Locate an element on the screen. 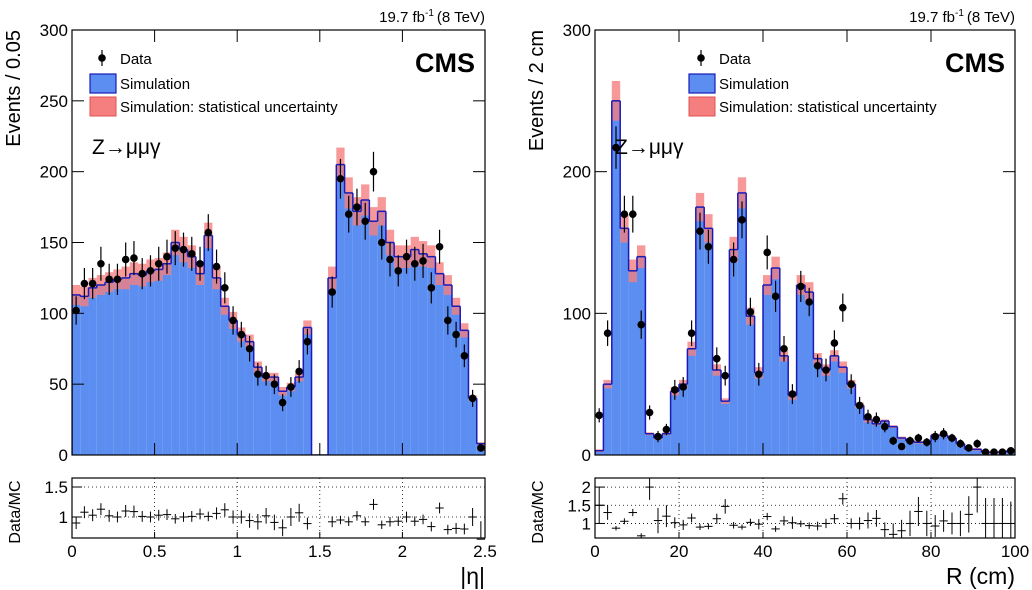  x-tick-label: 2 is located at coordinates (402, 551).